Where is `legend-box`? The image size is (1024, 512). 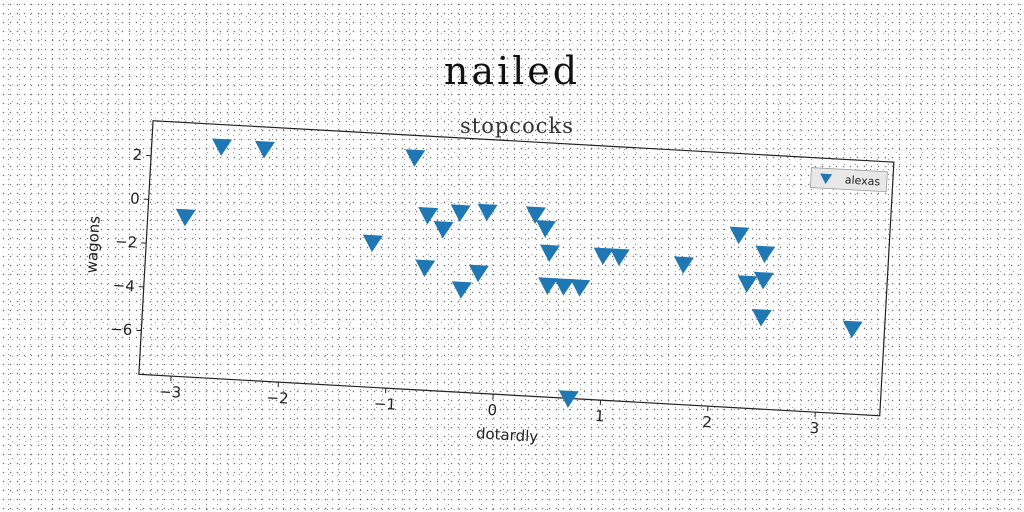
legend-box is located at coordinates (848, 180).